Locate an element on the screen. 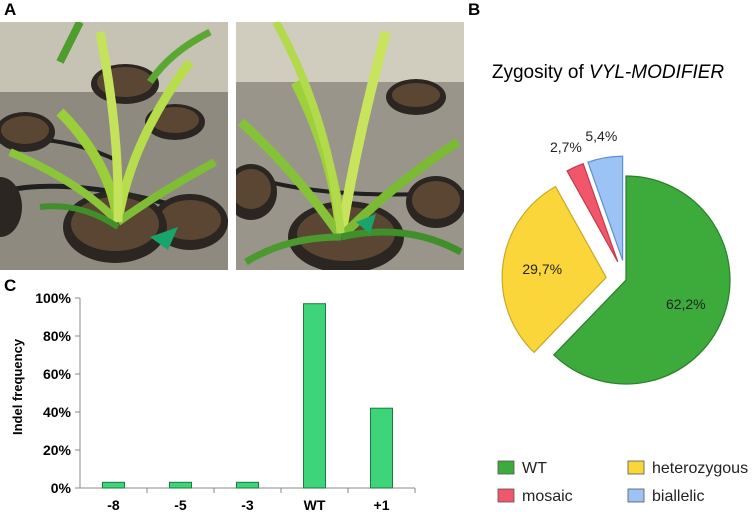 This screenshot has width=754, height=518. legend-label-WT: WT is located at coordinates (534, 468).